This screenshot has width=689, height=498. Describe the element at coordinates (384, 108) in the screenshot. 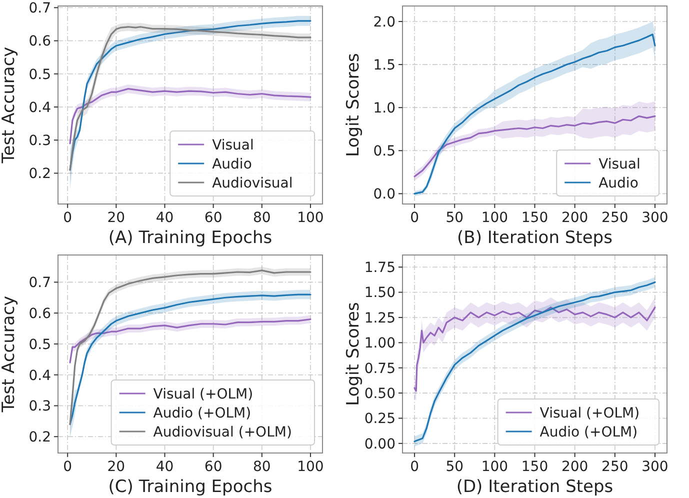

I see `y-tick-label: 1.0` at that location.